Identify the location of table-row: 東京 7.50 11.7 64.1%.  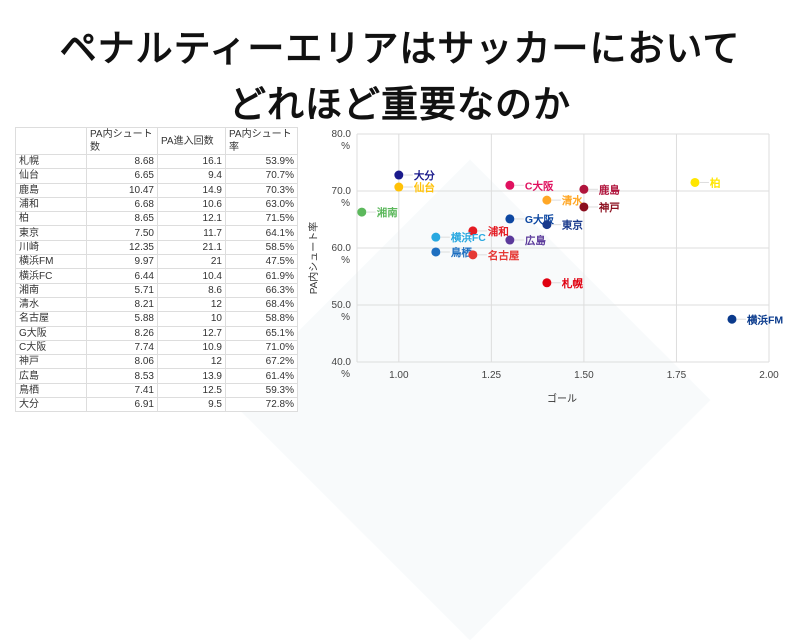
(156, 233).